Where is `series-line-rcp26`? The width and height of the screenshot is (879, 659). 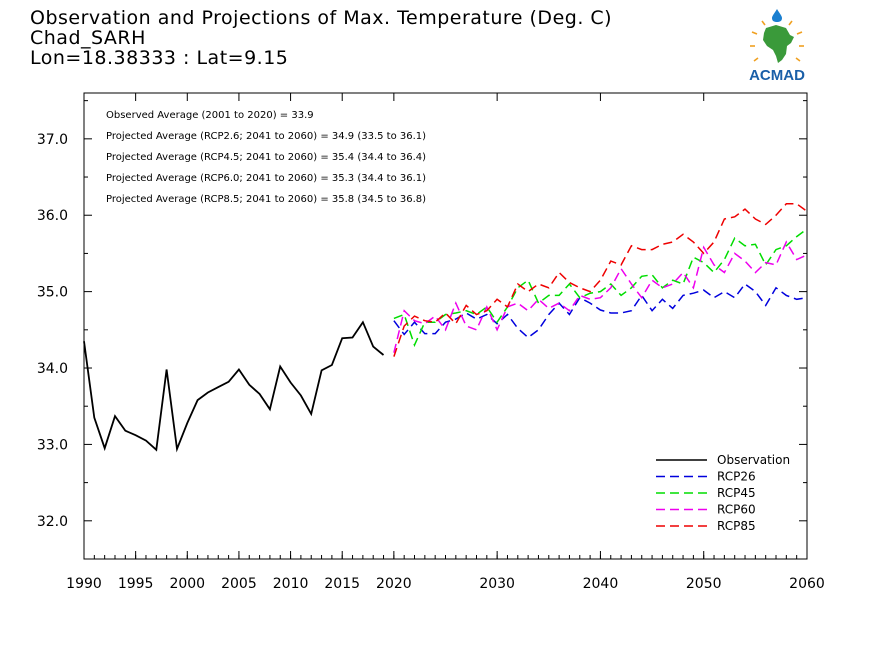
series-line-rcp26 is located at coordinates (600, 310).